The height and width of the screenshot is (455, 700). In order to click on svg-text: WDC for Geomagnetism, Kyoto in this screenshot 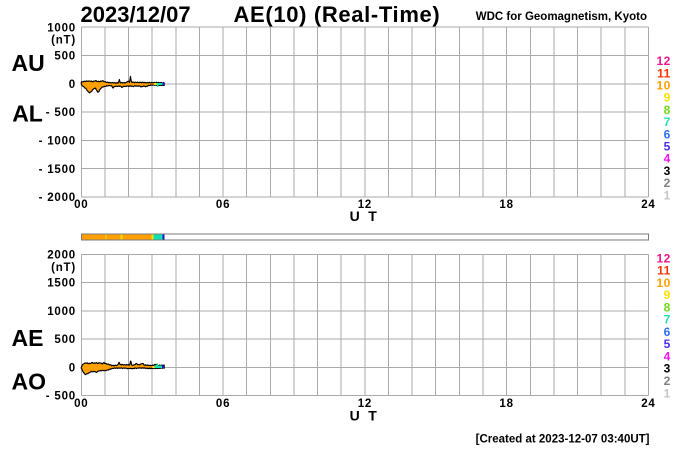, I will do `click(561, 17)`.